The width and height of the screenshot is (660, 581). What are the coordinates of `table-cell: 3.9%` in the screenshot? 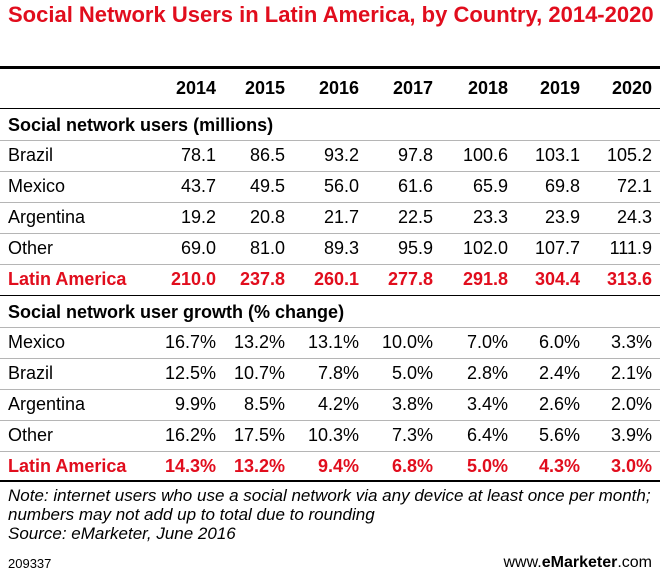 It's located at (631, 435).